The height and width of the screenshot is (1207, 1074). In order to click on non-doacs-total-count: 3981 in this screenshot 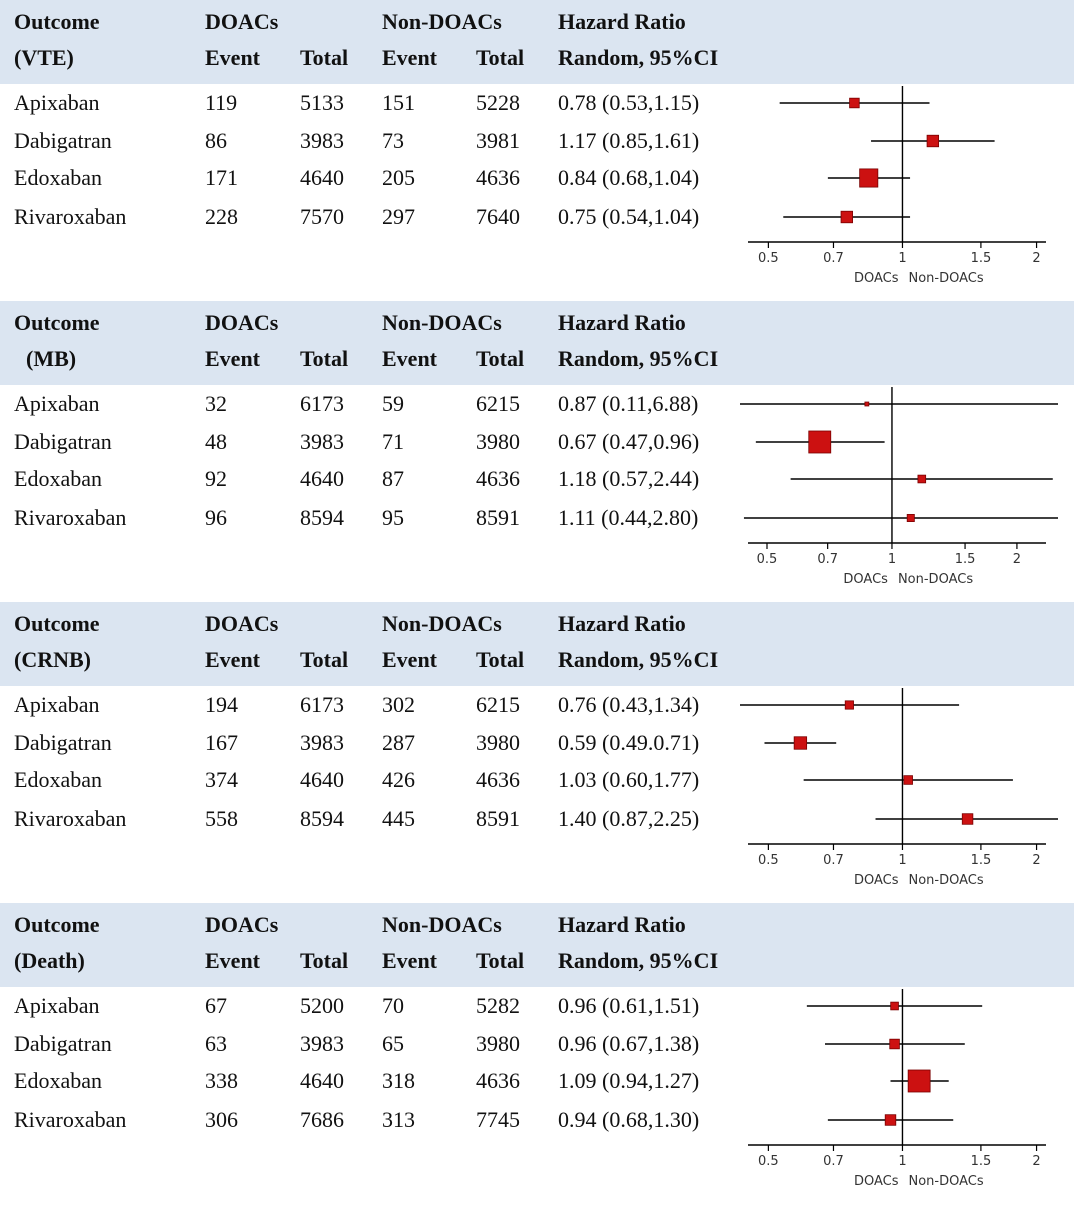, I will do `click(498, 140)`.